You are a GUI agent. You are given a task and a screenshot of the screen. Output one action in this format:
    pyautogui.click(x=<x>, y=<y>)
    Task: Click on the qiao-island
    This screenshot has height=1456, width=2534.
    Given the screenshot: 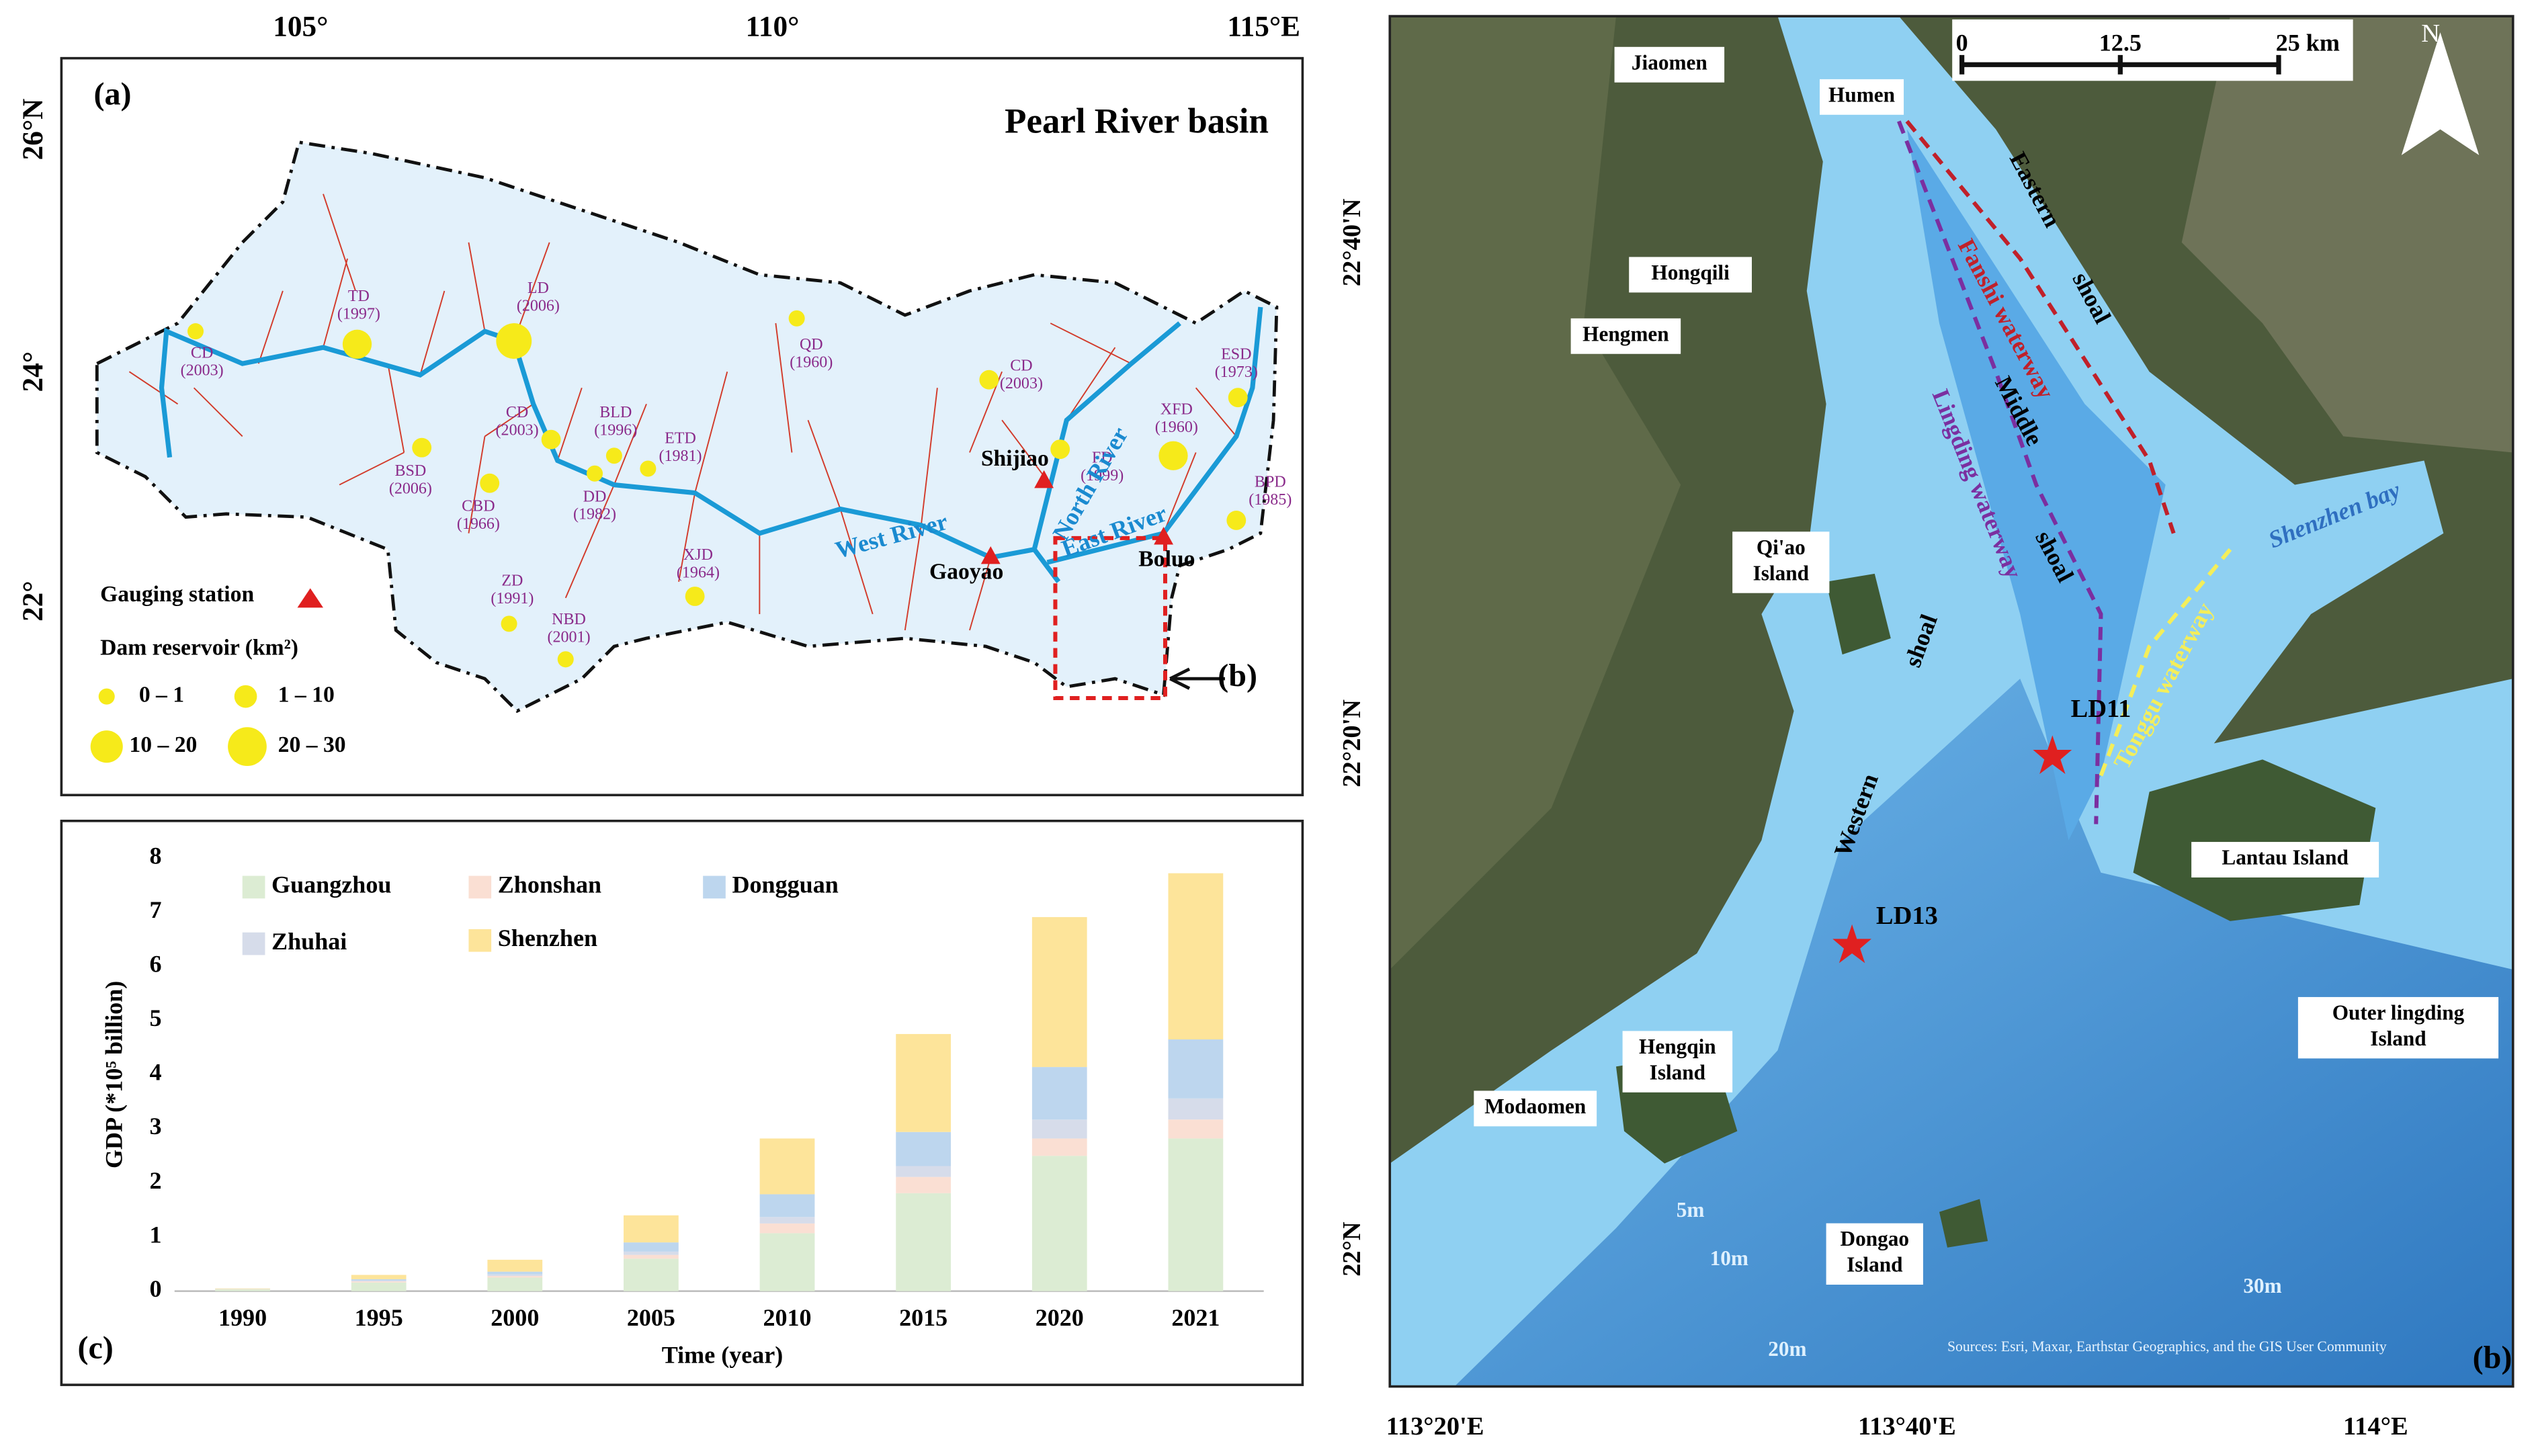 What is the action you would take?
    pyautogui.click(x=1859, y=614)
    